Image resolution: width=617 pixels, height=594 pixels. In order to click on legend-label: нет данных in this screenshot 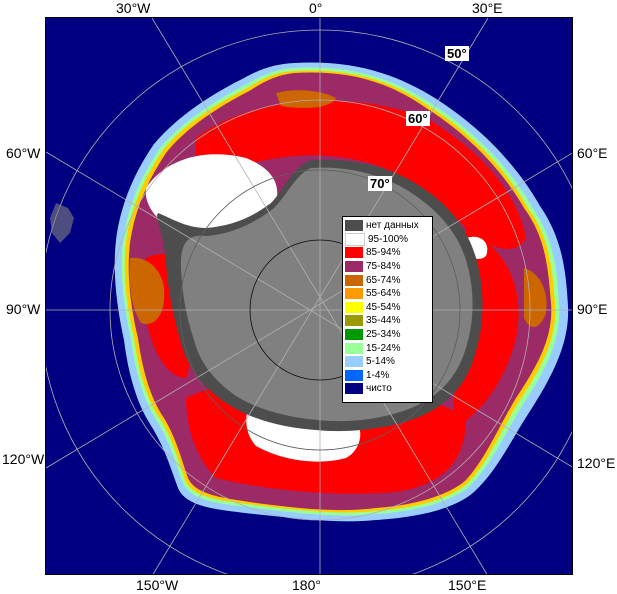, I will do `click(392, 226)`.